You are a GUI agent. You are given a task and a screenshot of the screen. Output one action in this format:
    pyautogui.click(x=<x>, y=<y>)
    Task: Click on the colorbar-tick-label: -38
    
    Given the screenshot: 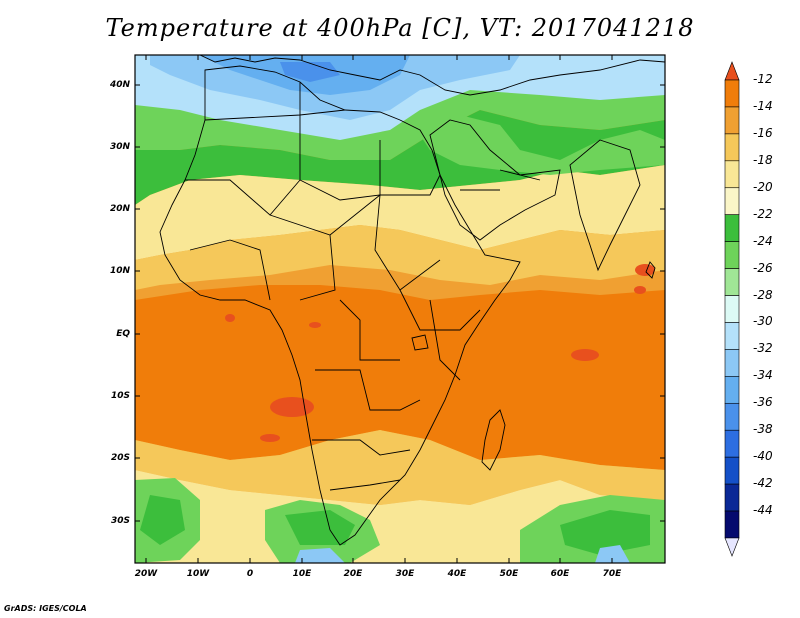 What is the action you would take?
    pyautogui.click(x=763, y=429)
    